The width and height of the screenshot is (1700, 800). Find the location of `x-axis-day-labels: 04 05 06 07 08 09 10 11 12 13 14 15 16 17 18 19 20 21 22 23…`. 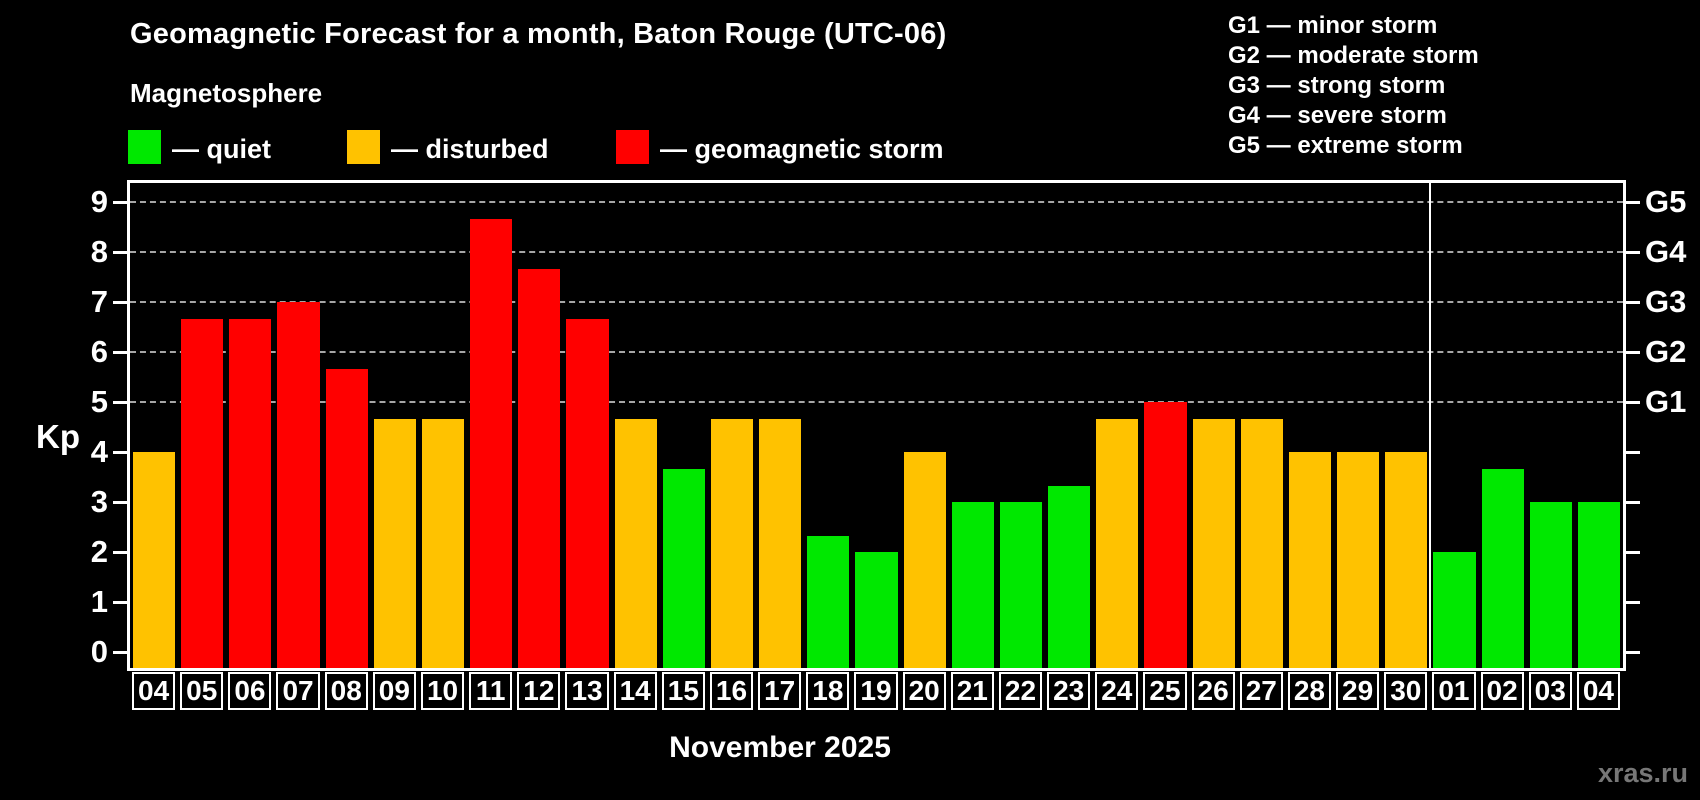

x-axis-day-labels: 04 05 06 07 08 09 10 11 12 13 14 15 16 17 18 19 20 21 22 23… is located at coordinates (876, 693).